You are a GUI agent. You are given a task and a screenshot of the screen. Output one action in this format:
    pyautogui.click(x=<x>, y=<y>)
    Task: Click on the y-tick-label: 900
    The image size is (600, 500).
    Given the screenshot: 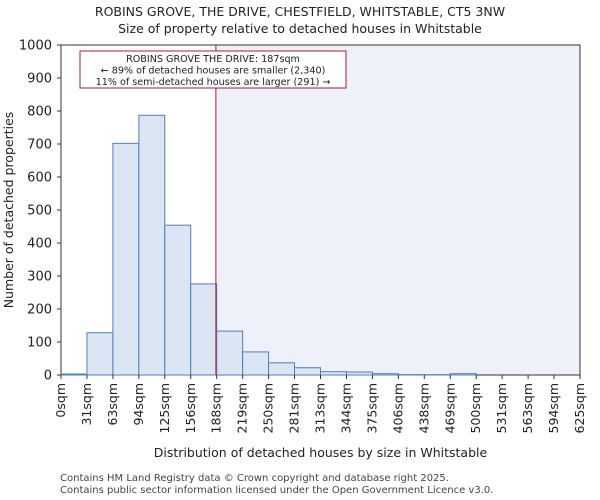 What is the action you would take?
    pyautogui.click(x=39, y=79)
    